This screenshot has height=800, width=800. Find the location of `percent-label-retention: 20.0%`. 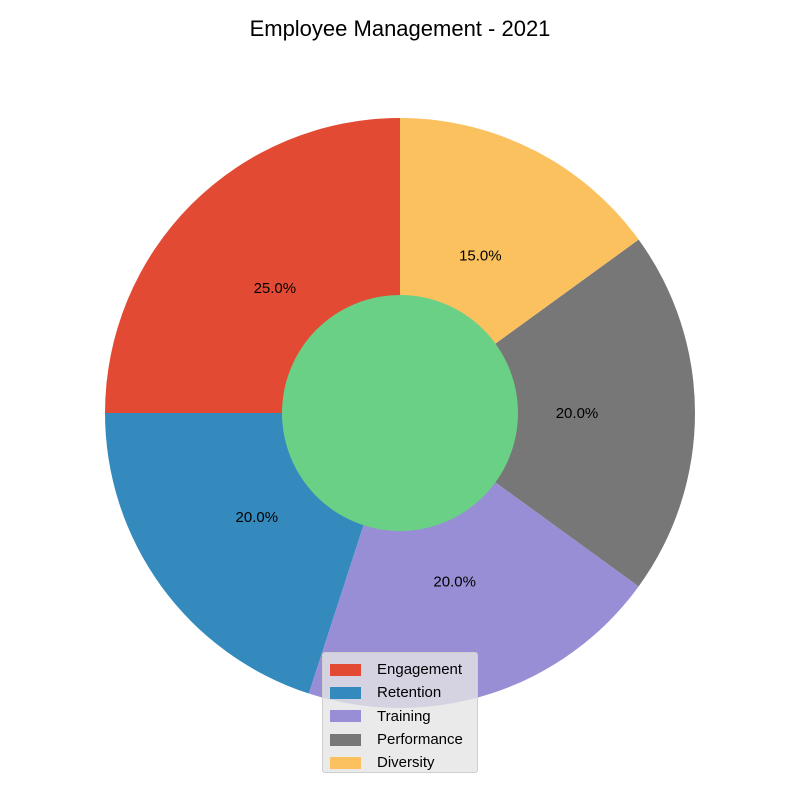

percent-label-retention: 20.0% is located at coordinates (257, 517).